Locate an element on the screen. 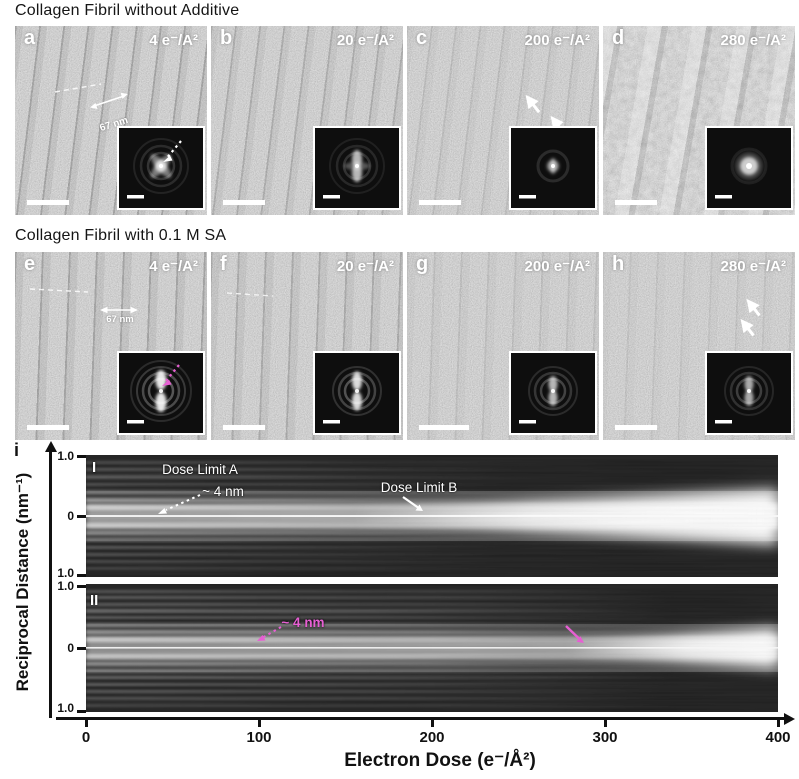 The height and width of the screenshot is (779, 799). x-axis-arrowhead is located at coordinates (789, 718).